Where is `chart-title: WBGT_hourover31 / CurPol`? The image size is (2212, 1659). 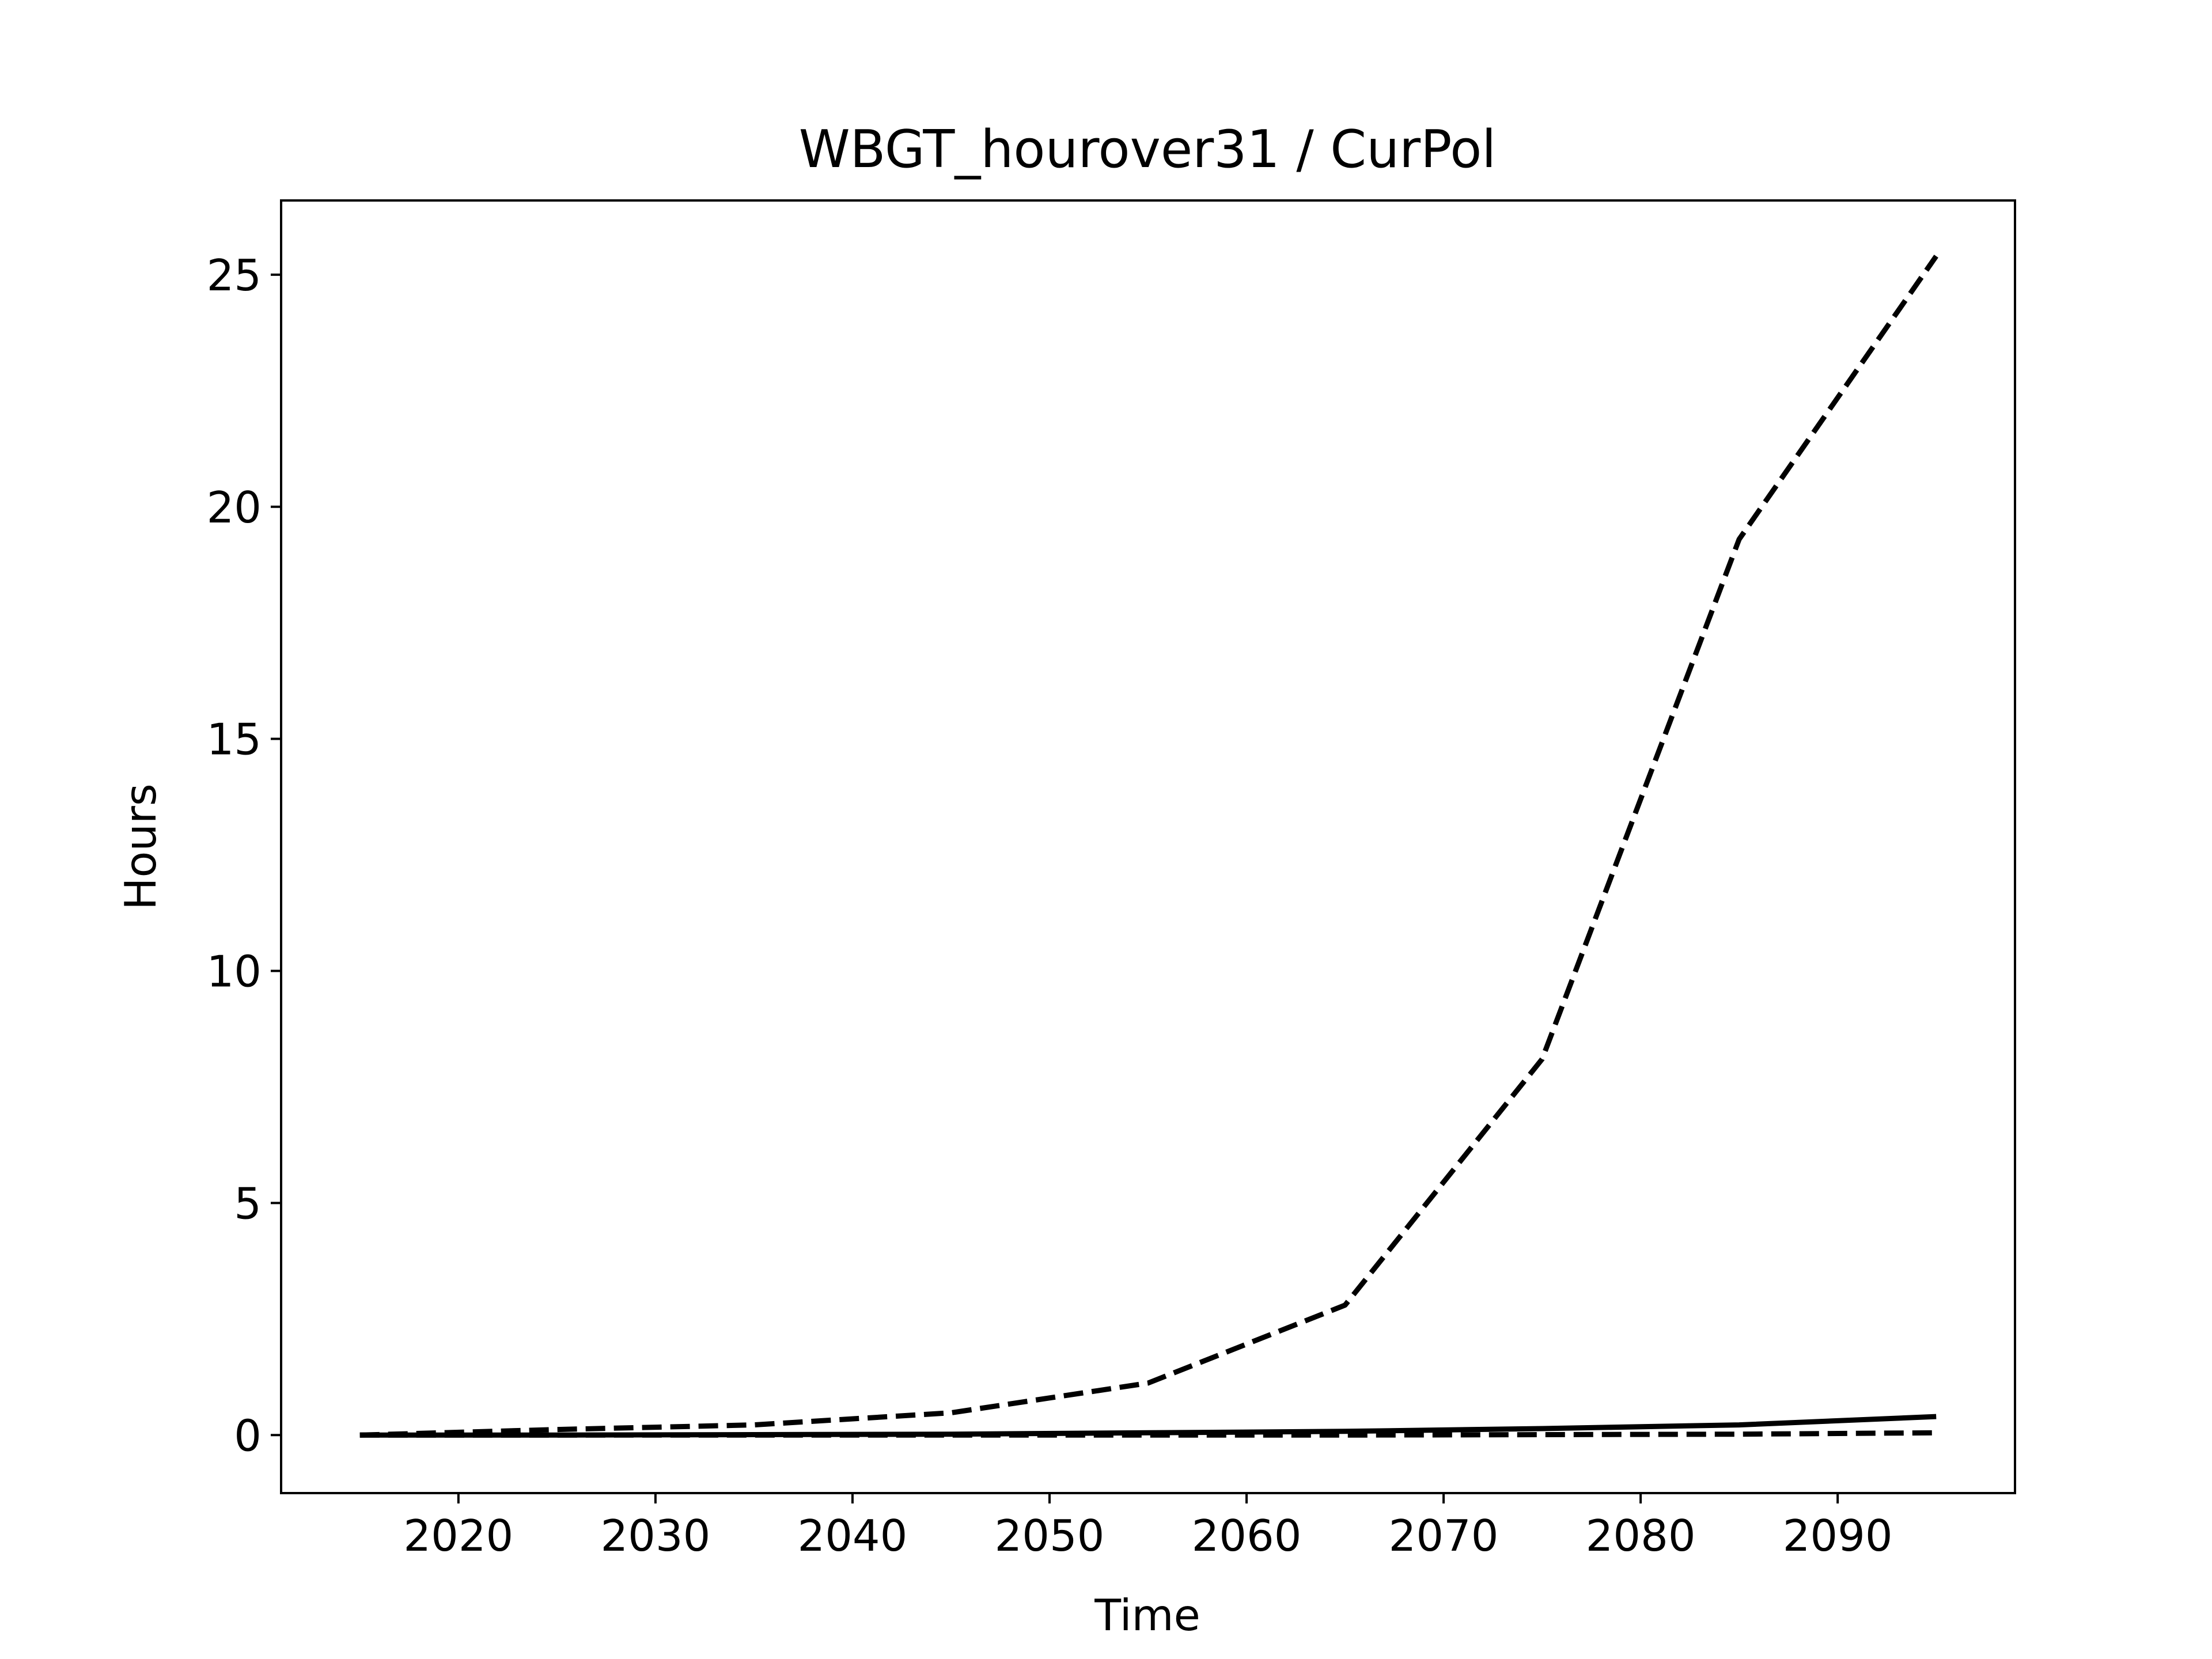 chart-title: WBGT_hourover31 / CurPol is located at coordinates (1148, 149).